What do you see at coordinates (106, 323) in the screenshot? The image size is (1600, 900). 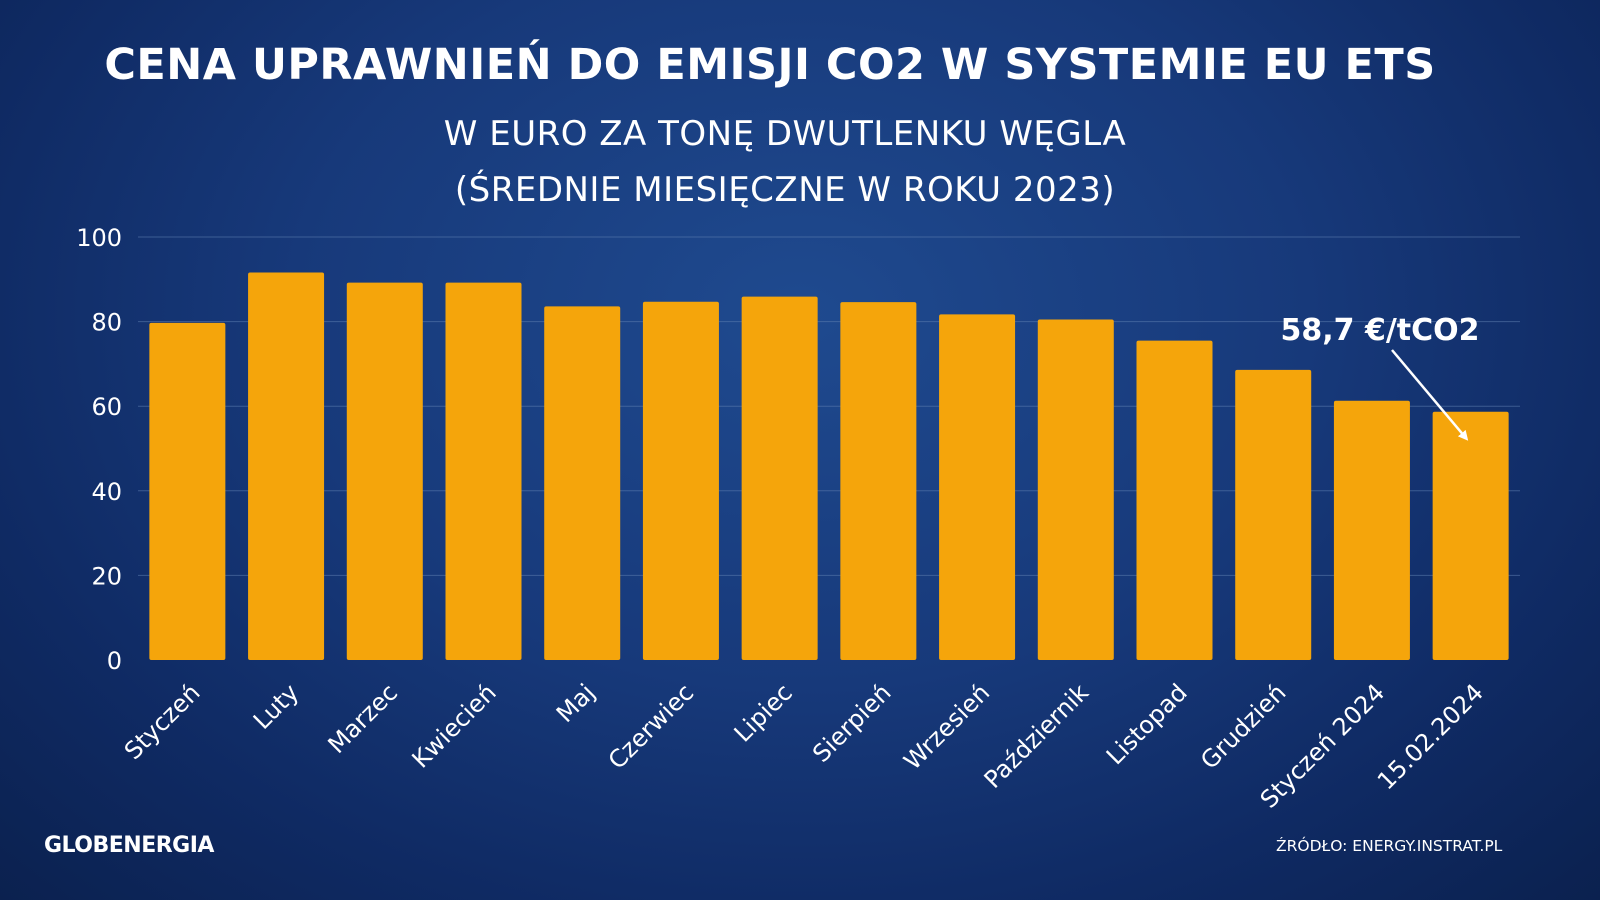 I see `y-tick-label-80: 80` at bounding box center [106, 323].